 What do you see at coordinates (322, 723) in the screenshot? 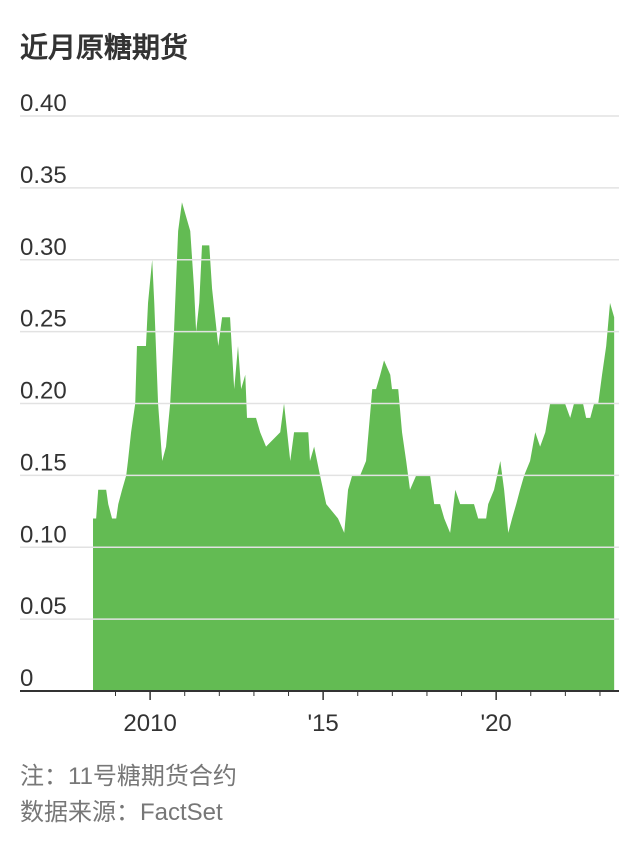
I see `x-tick-label: '15` at bounding box center [322, 723].